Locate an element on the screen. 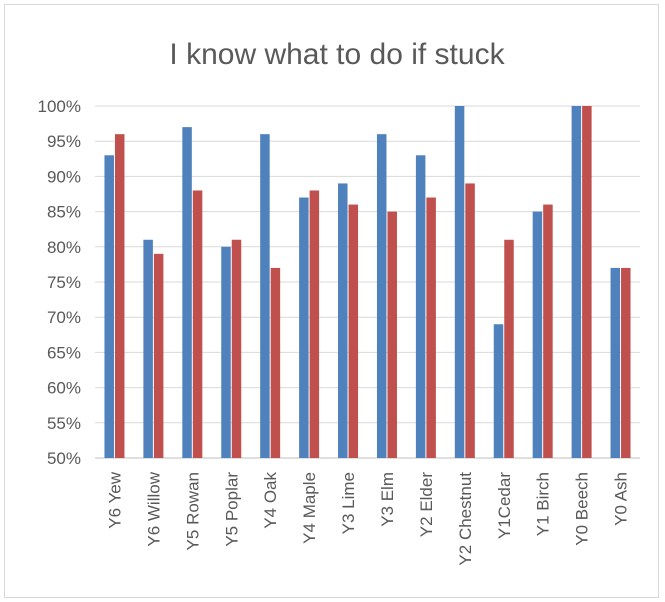 The width and height of the screenshot is (665, 602). y-tick-label: 70% is located at coordinates (64, 317).